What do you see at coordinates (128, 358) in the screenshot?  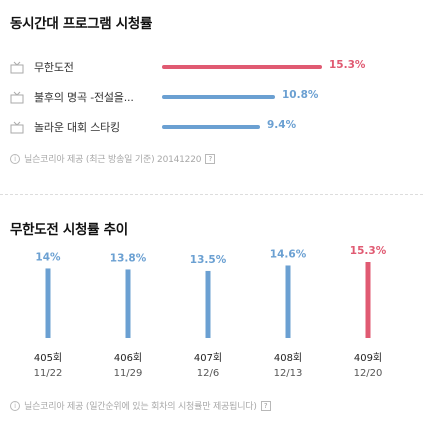 I see `episode-label: 406회` at bounding box center [128, 358].